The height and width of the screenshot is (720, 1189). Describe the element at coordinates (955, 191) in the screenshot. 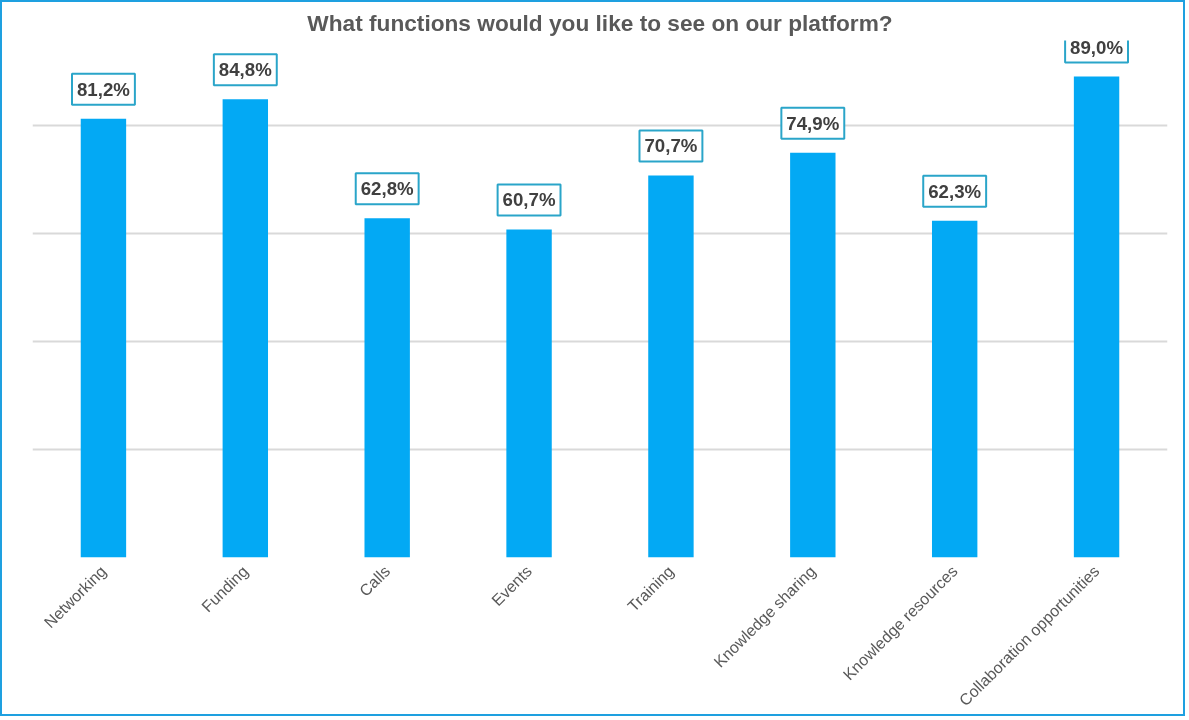

I see `data-label: 62,3%` at that location.